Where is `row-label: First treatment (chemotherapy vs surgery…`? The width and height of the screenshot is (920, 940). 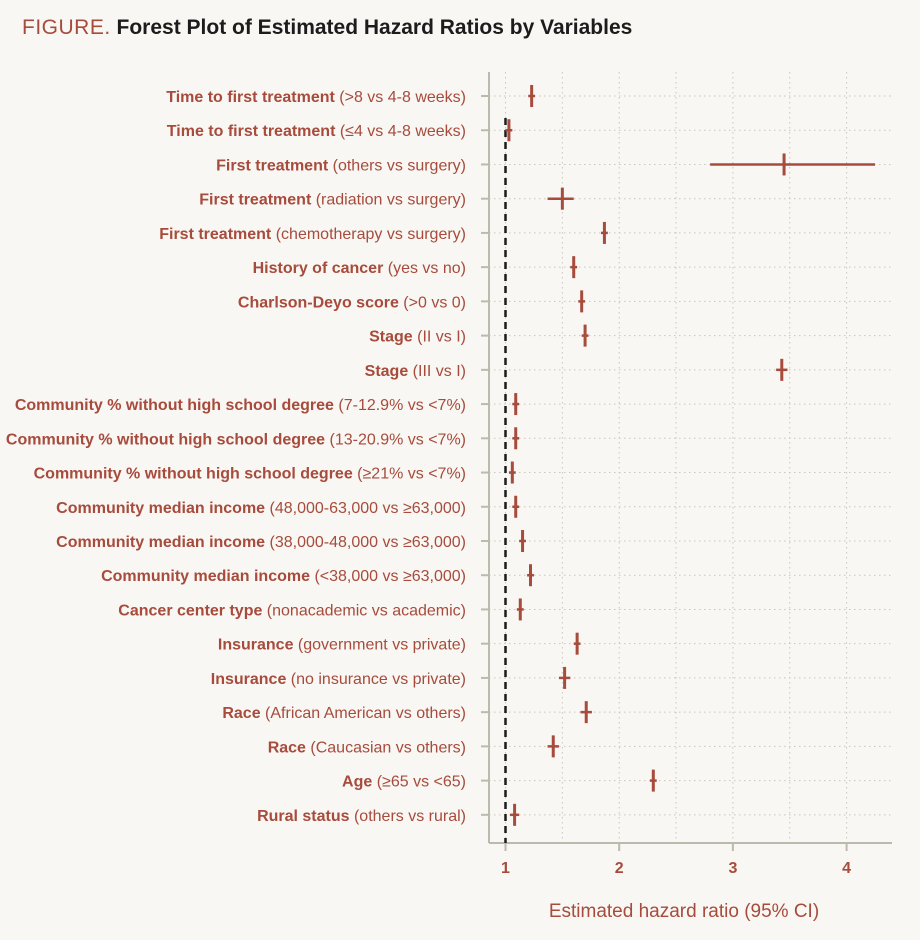
row-label: First treatment (chemotherapy vs surgery… is located at coordinates (312, 234).